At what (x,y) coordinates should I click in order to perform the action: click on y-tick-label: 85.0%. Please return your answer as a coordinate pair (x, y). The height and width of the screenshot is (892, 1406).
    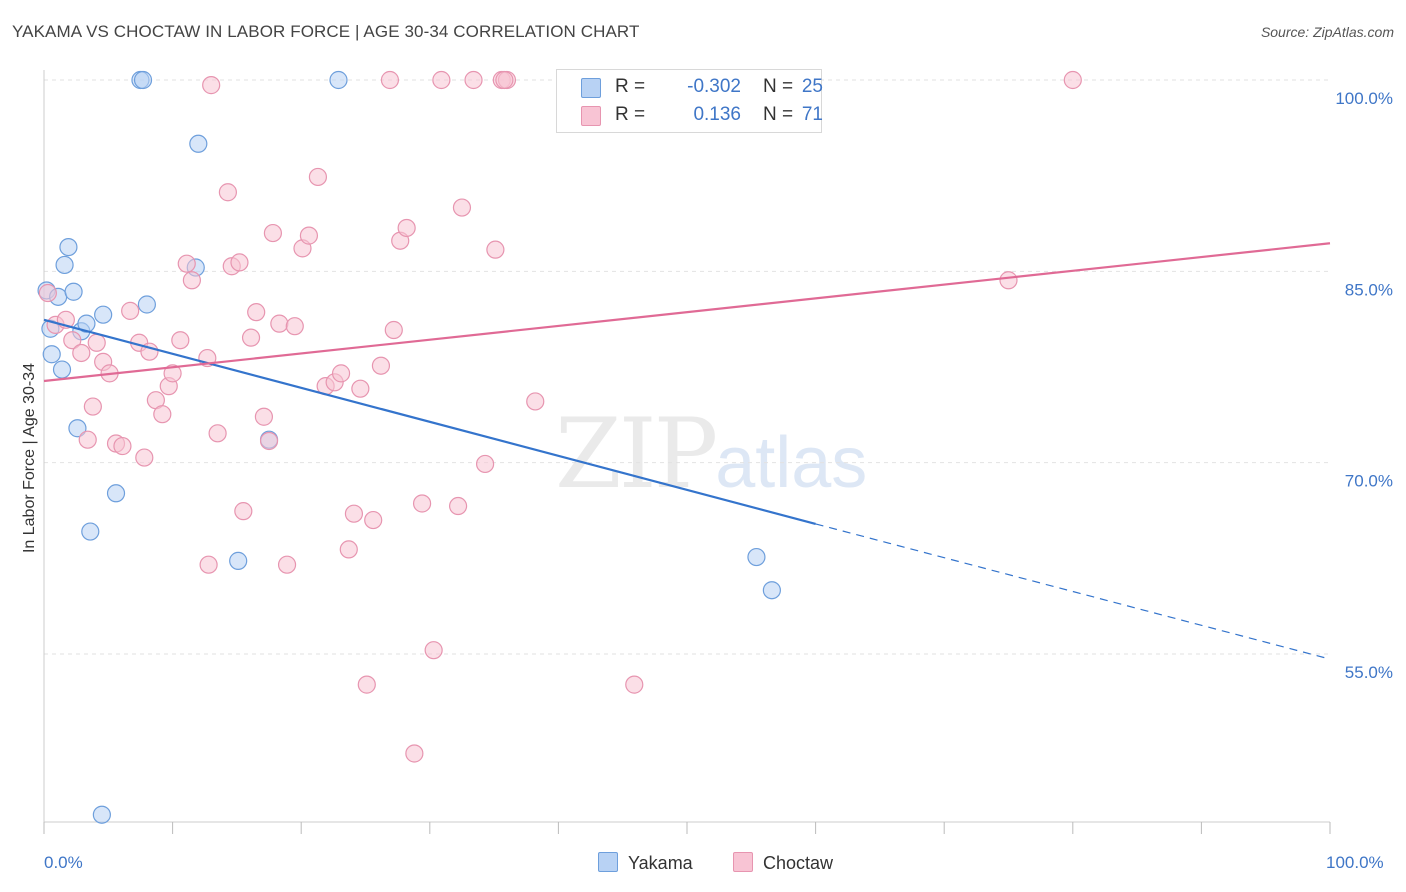
    Looking at the image, I should click on (1369, 289).